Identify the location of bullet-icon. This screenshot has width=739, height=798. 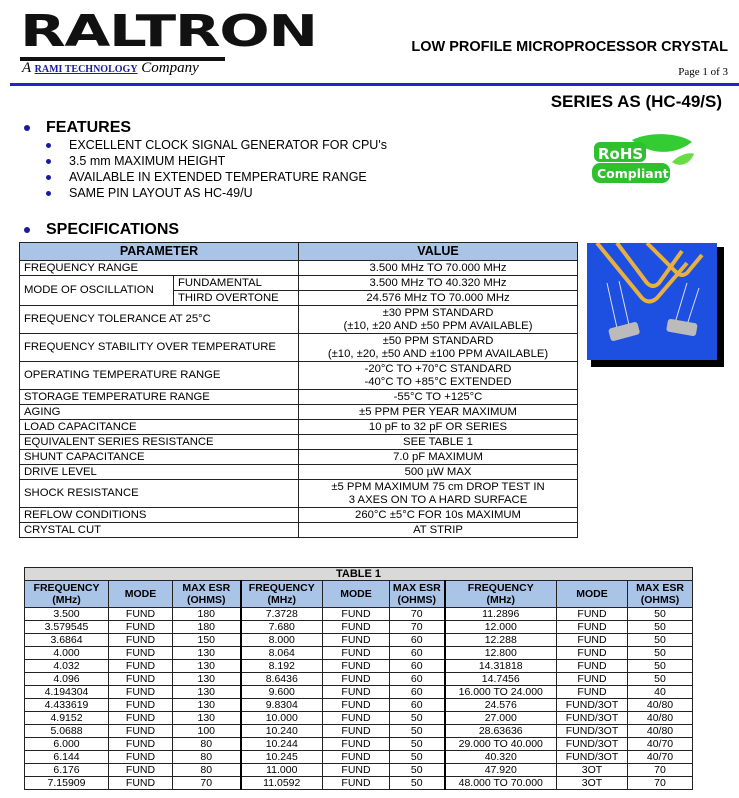
(48, 194).